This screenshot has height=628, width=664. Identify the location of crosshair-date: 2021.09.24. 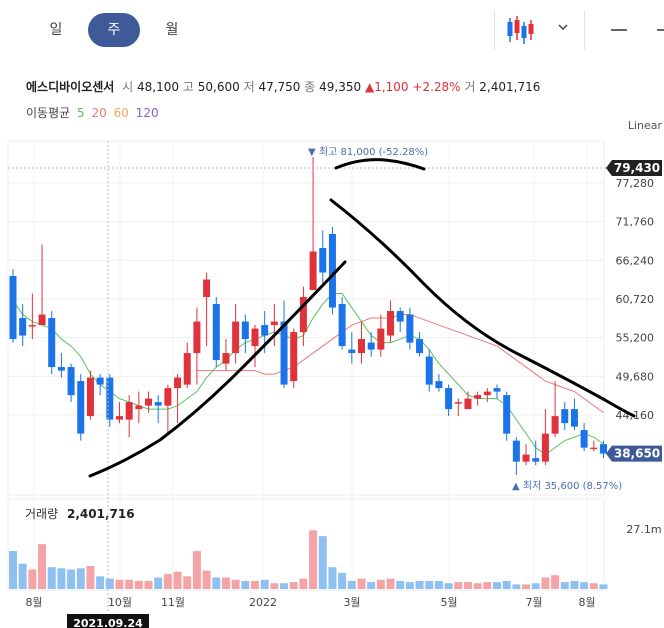
(108, 622).